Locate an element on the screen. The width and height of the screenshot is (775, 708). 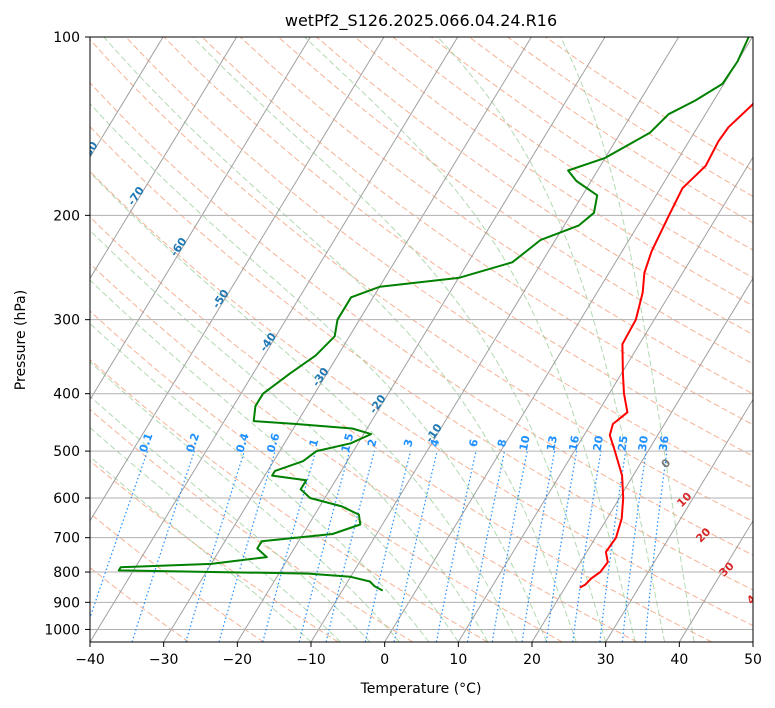
mixing-ratio-label: 6 is located at coordinates (474, 443).